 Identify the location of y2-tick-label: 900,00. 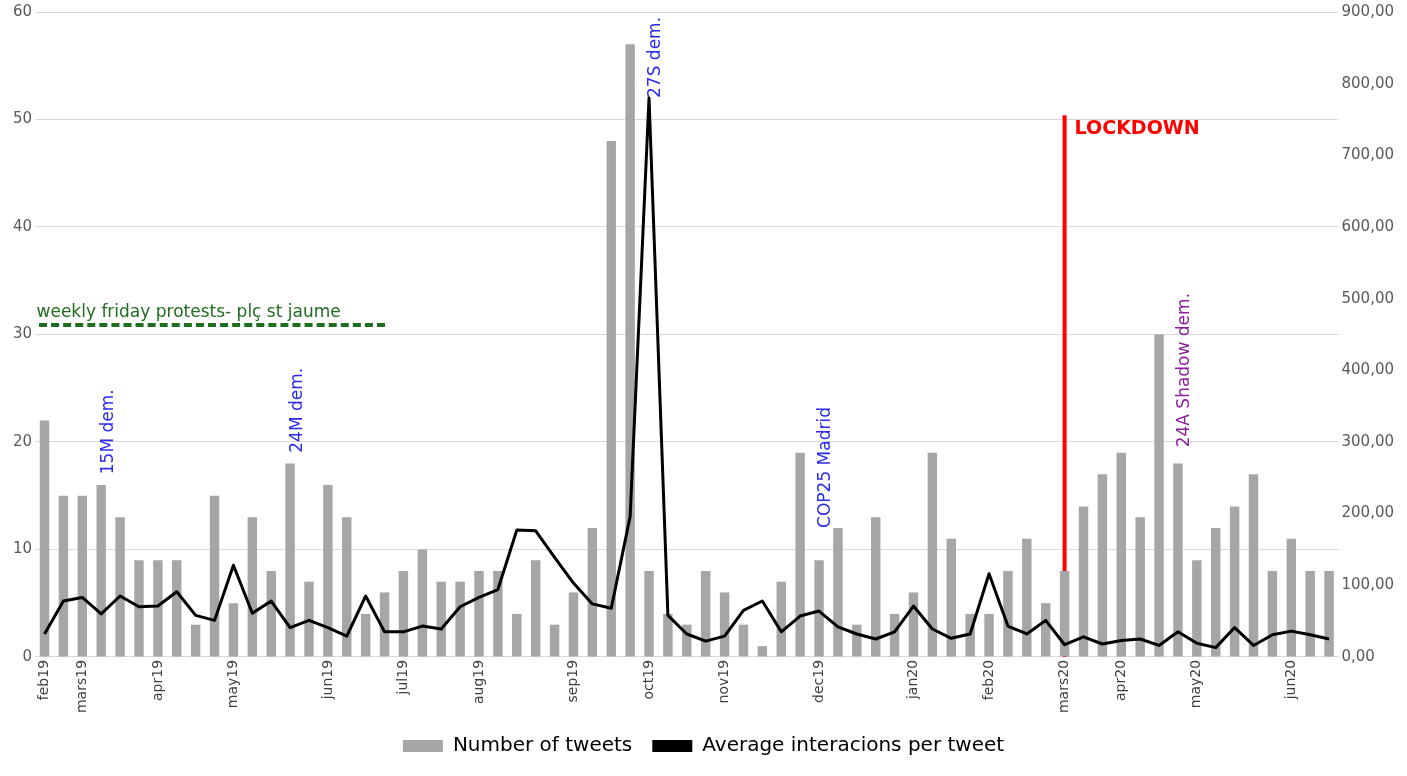
(1368, 10).